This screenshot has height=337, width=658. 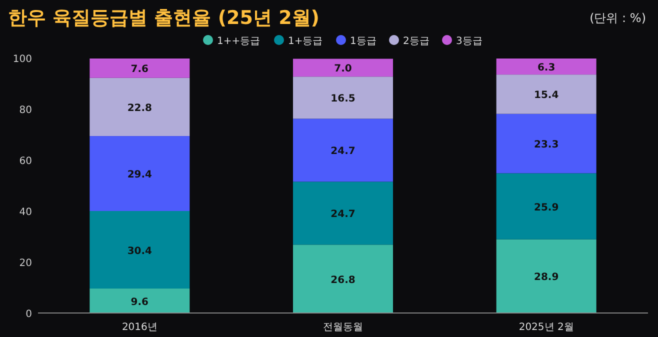 I want to click on legend-label: 1++등급, so click(x=238, y=41).